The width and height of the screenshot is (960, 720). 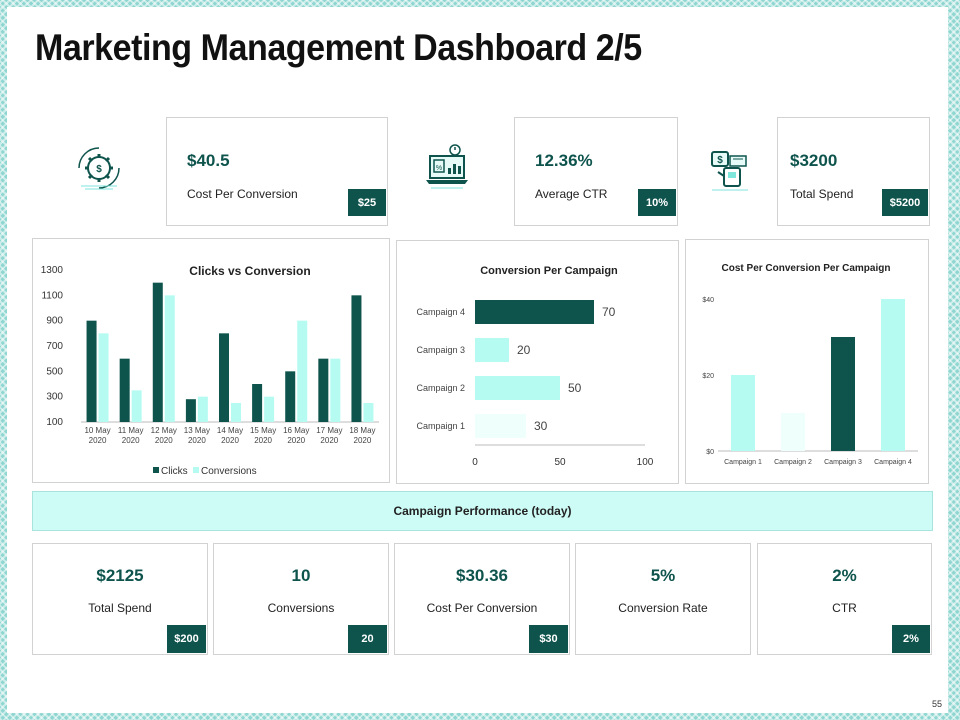 What do you see at coordinates (338, 47) in the screenshot?
I see `page-title: Marketing Management Dashboard 2/5` at bounding box center [338, 47].